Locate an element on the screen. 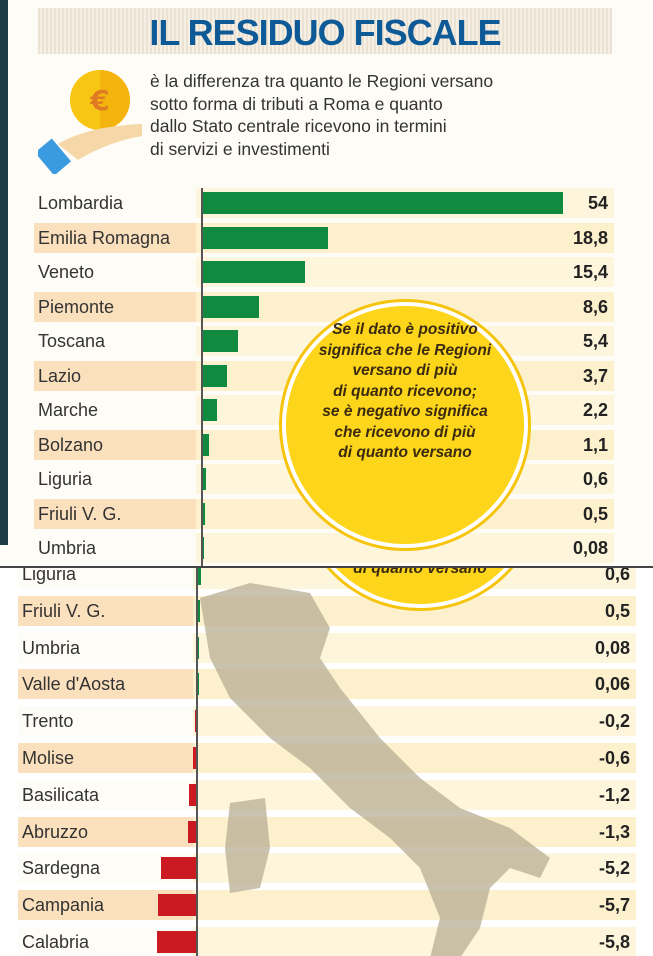  value-label: 1,1 is located at coordinates (595, 444).